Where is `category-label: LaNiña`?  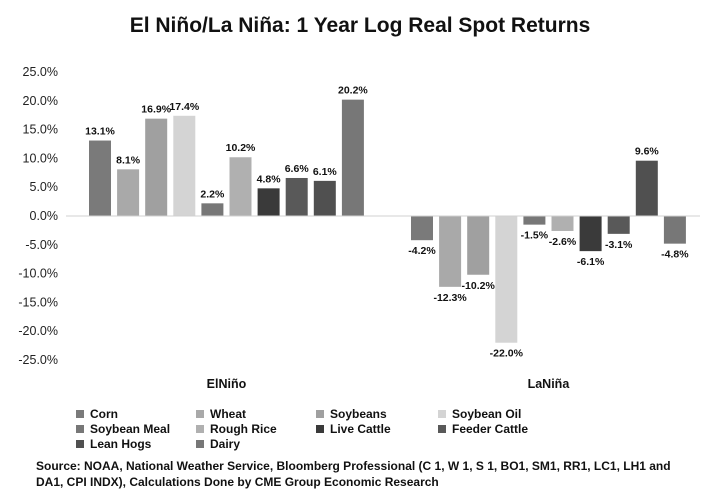
category-label: LaNiña is located at coordinates (549, 384).